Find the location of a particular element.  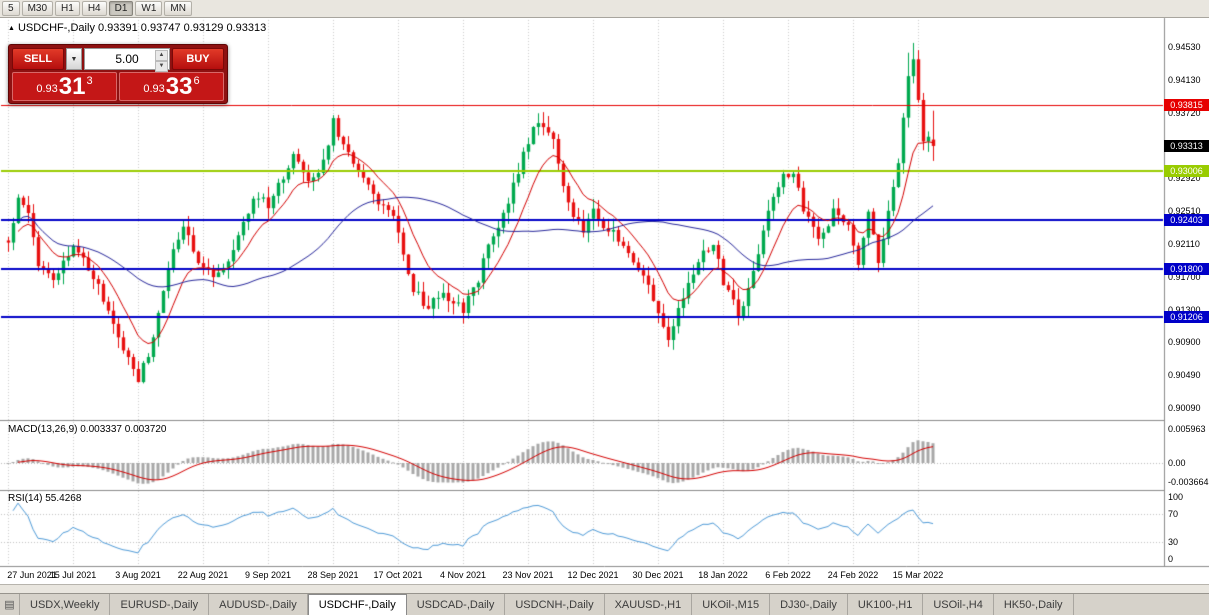

level-price-tag: 0.91800 is located at coordinates (1186, 268).